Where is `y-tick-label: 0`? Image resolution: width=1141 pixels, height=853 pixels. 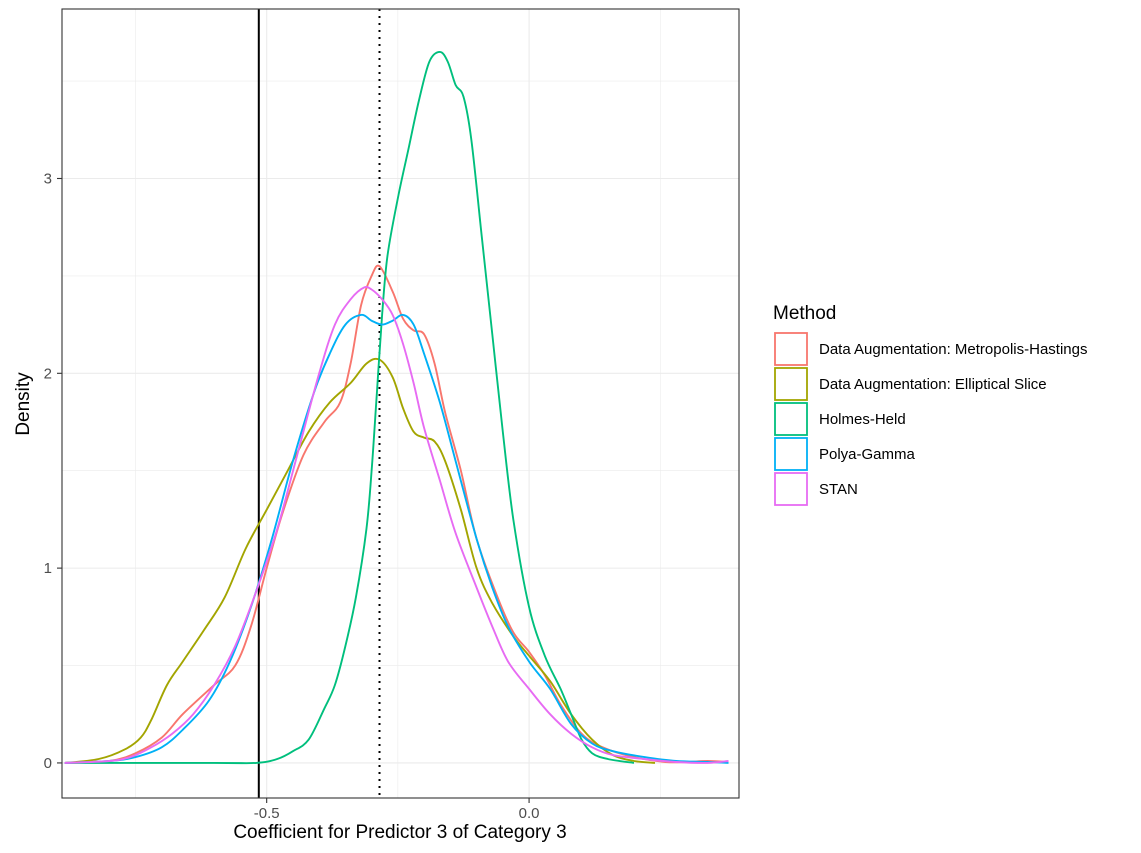
y-tick-label: 0 is located at coordinates (48, 763).